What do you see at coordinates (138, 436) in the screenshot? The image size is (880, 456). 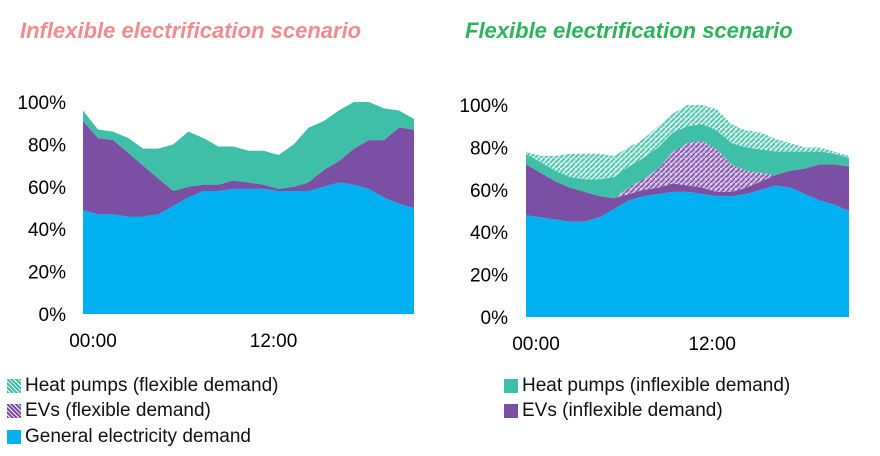 I see `legend-label: General electricity demand` at bounding box center [138, 436].